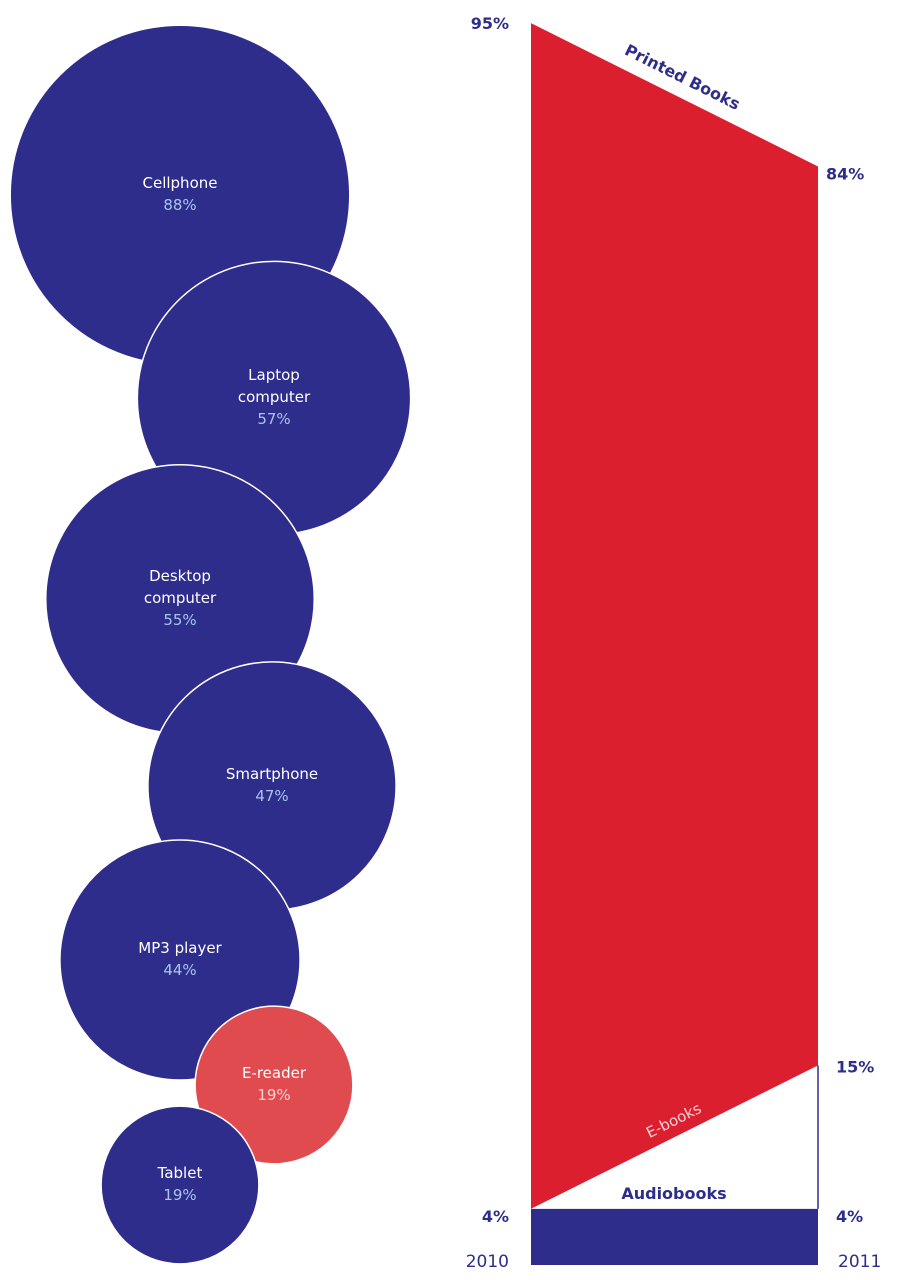 Image resolution: width=906 pixels, height=1280 pixels. Describe the element at coordinates (273, 419) in the screenshot. I see `bubble-value: 57%` at that location.